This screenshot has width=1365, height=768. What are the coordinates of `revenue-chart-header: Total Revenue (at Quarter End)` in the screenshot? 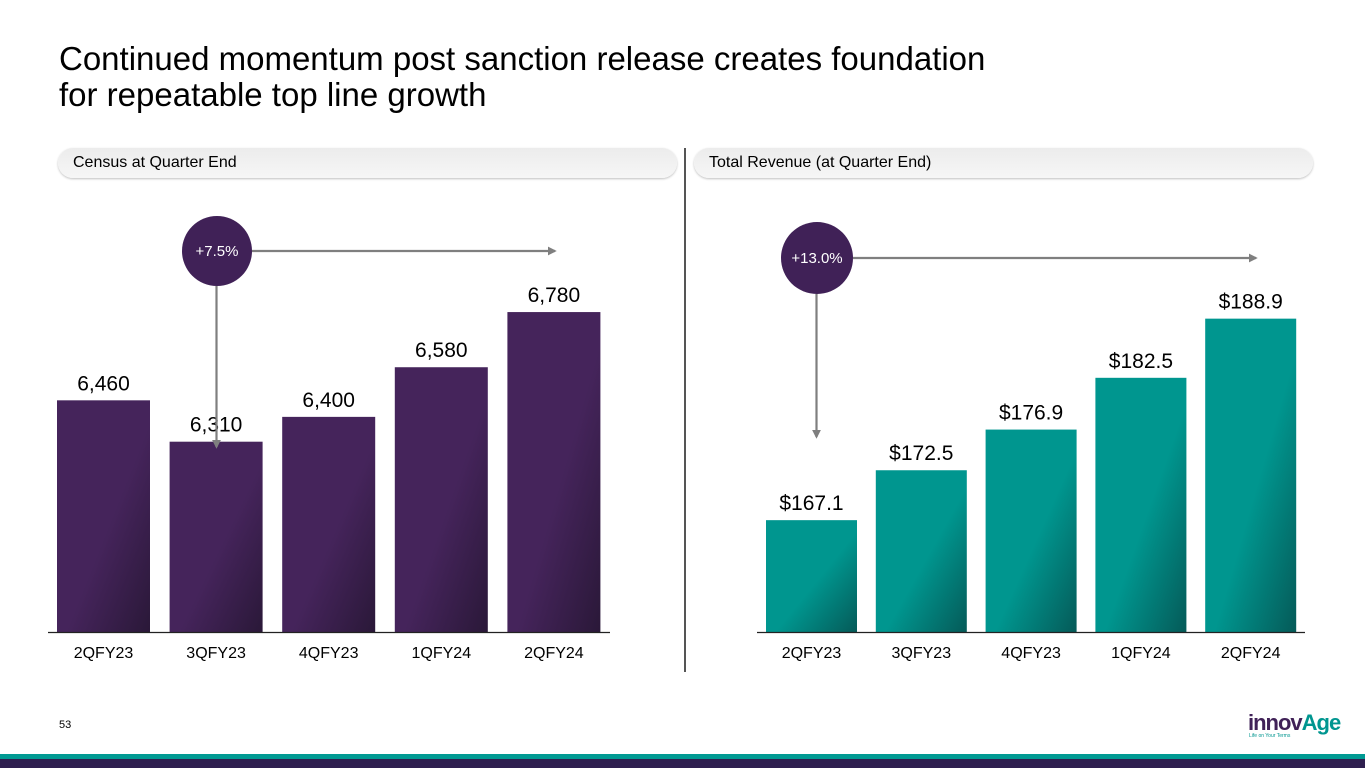 It's located at (1003, 163).